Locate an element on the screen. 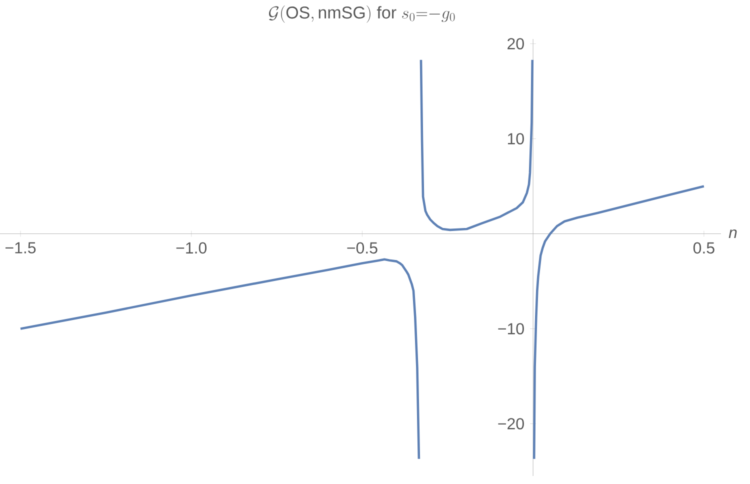 The image size is (750, 484). line-series is located at coordinates (477, 145).